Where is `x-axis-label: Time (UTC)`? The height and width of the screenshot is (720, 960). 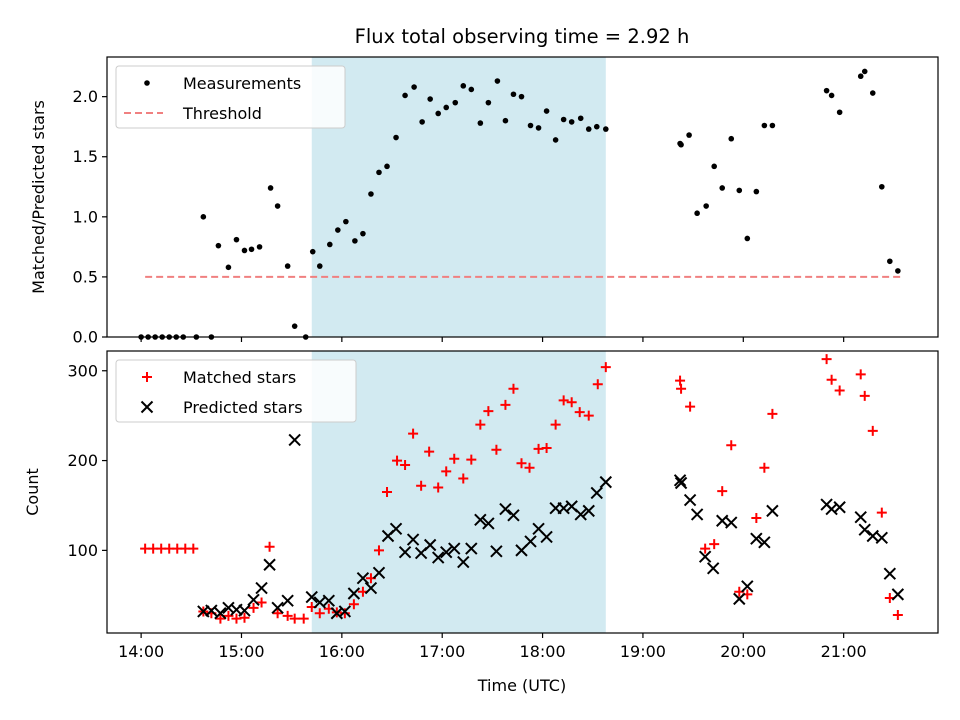 x-axis-label: Time (UTC) is located at coordinates (521, 685).